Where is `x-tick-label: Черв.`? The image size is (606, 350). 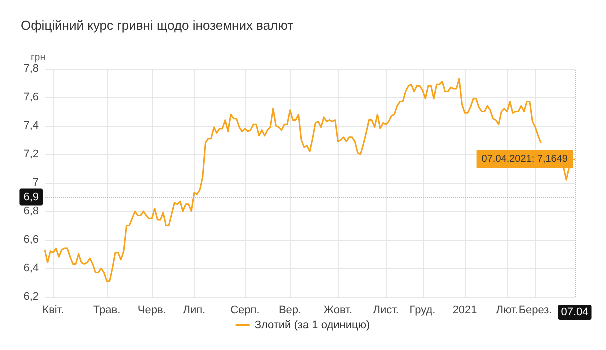
x-tick-label: Черв. is located at coordinates (152, 310).